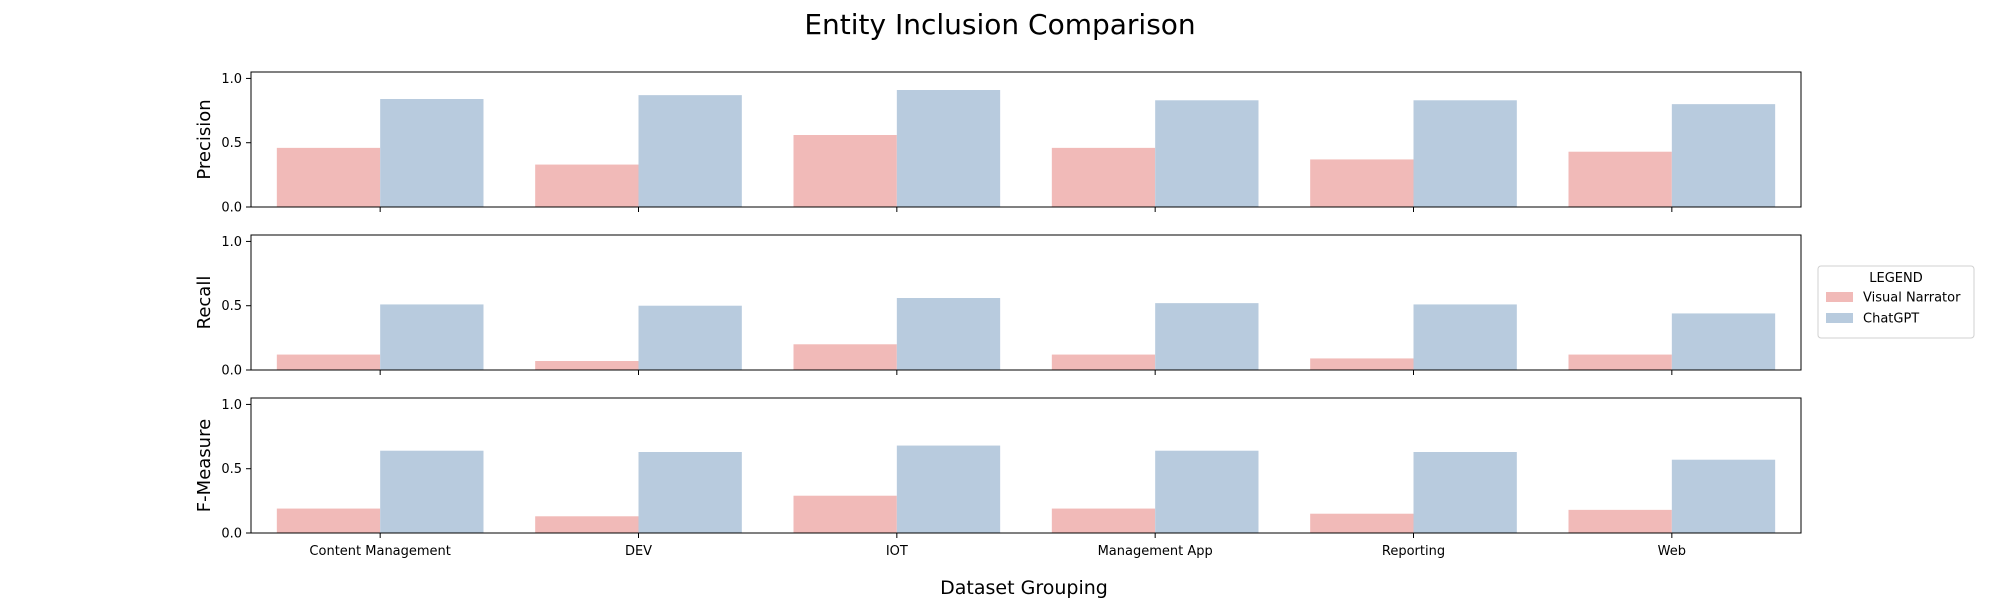  I want to click on legend-entry: Visual Narrator, so click(1912, 298).